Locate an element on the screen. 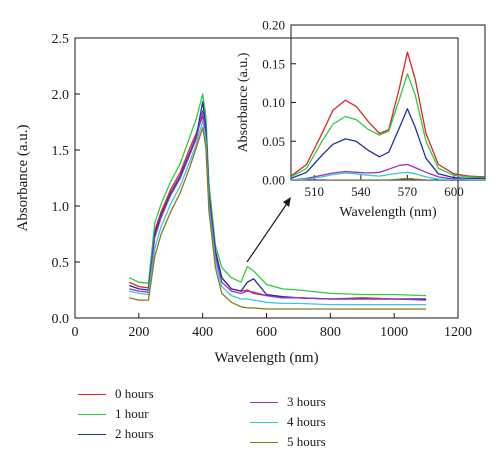 The image size is (500, 464). inset-ytick-label-0.15: 0.15 is located at coordinates (273, 63).